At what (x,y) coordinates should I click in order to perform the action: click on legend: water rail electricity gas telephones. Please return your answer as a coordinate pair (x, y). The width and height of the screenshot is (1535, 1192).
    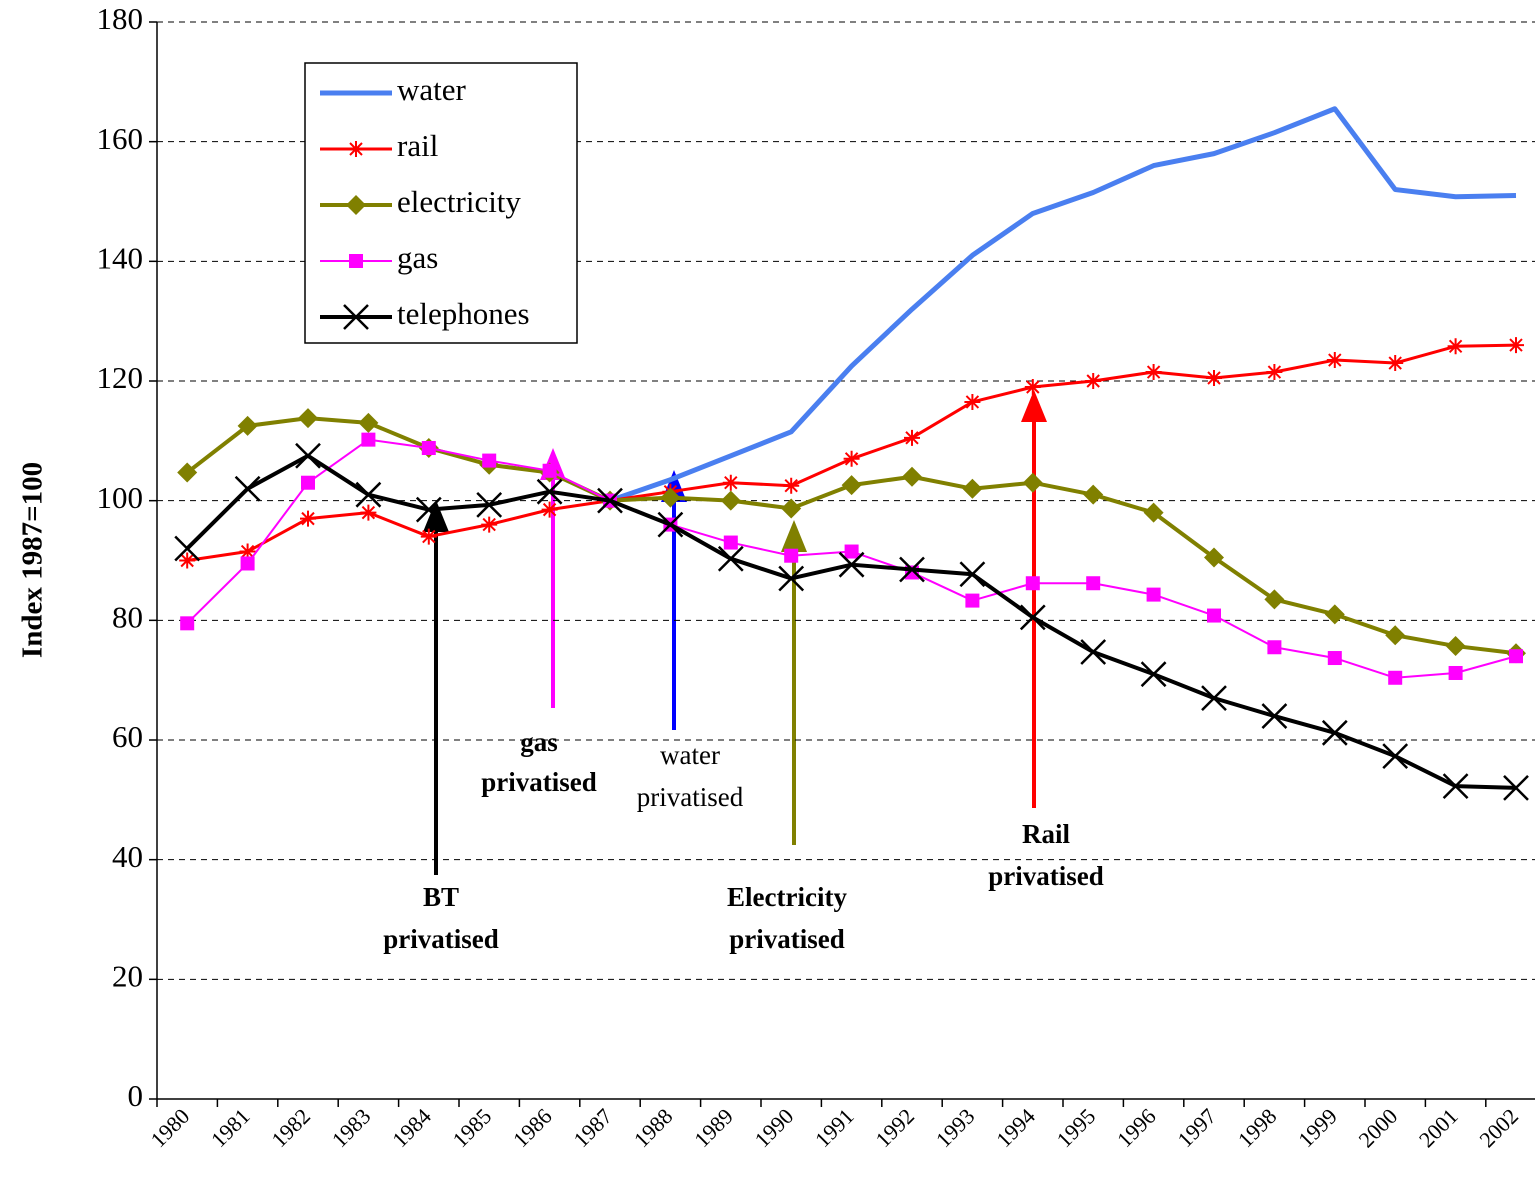
    Looking at the image, I should click on (441, 203).